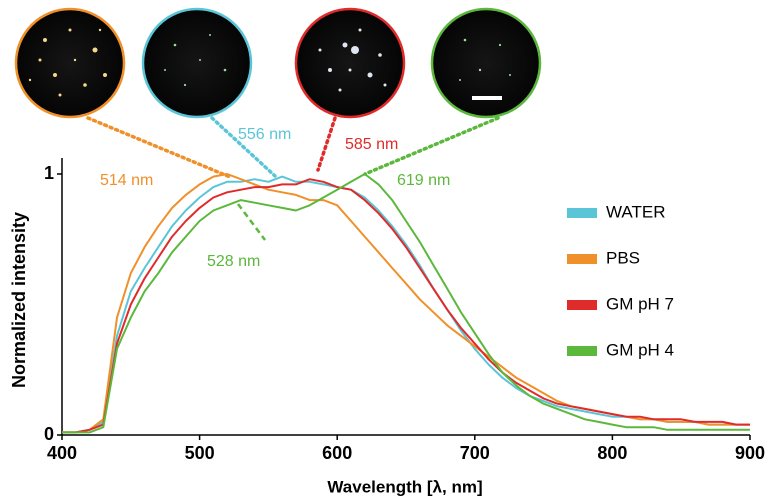 The width and height of the screenshot is (772, 498). What do you see at coordinates (623, 257) in the screenshot?
I see `legend-label: PBS` at bounding box center [623, 257].